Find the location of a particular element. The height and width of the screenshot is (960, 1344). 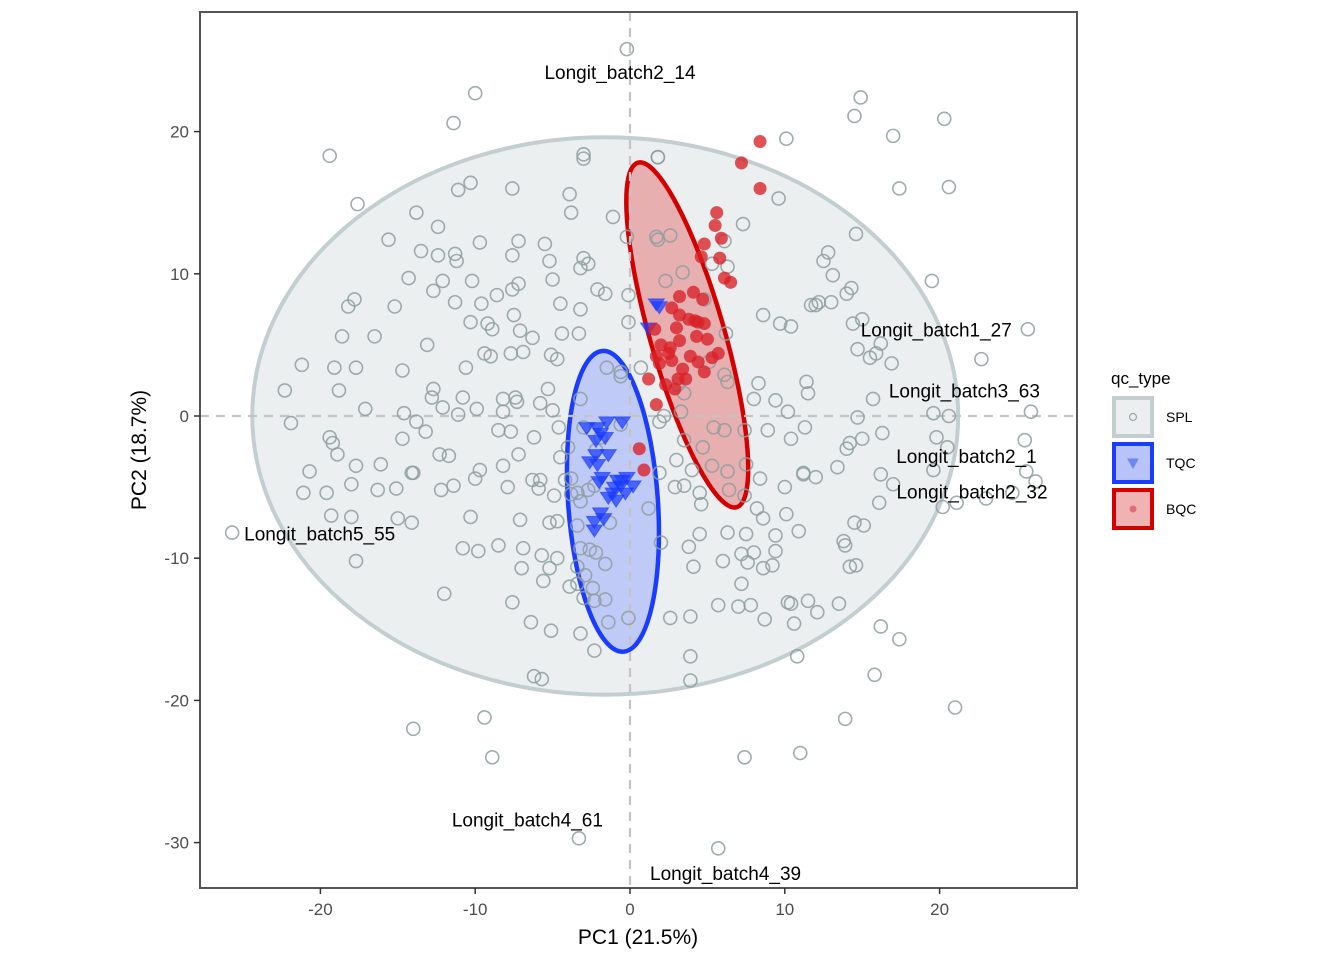

legend-label: TQC is located at coordinates (1181, 463).